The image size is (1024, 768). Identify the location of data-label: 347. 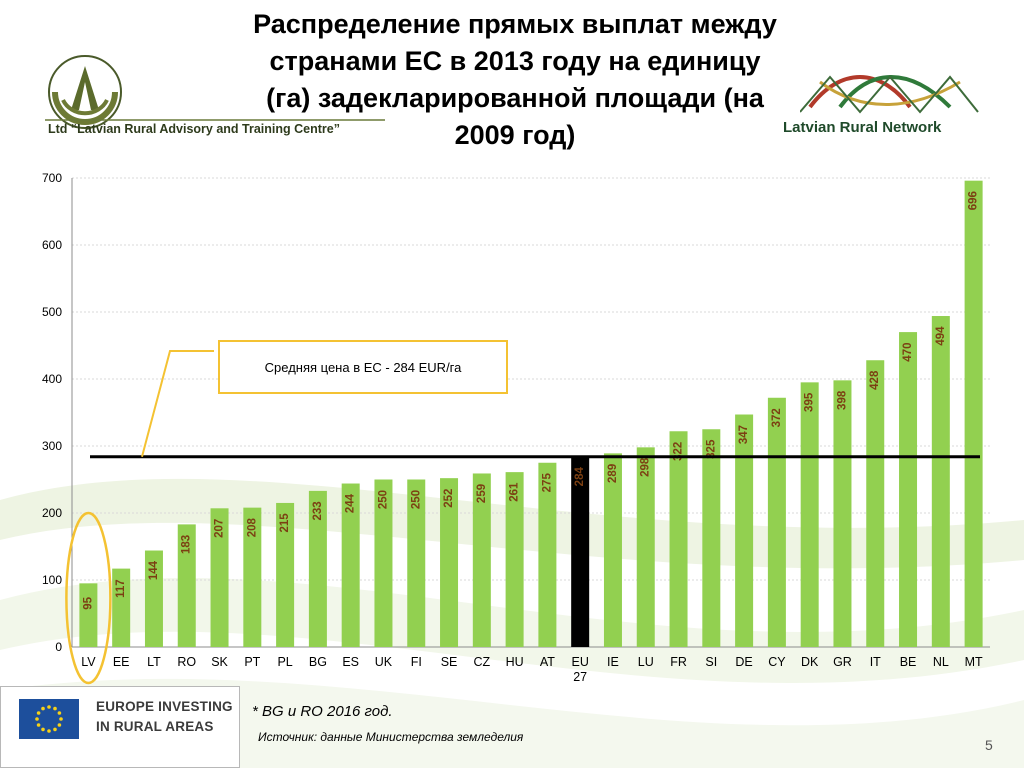
(744, 434).